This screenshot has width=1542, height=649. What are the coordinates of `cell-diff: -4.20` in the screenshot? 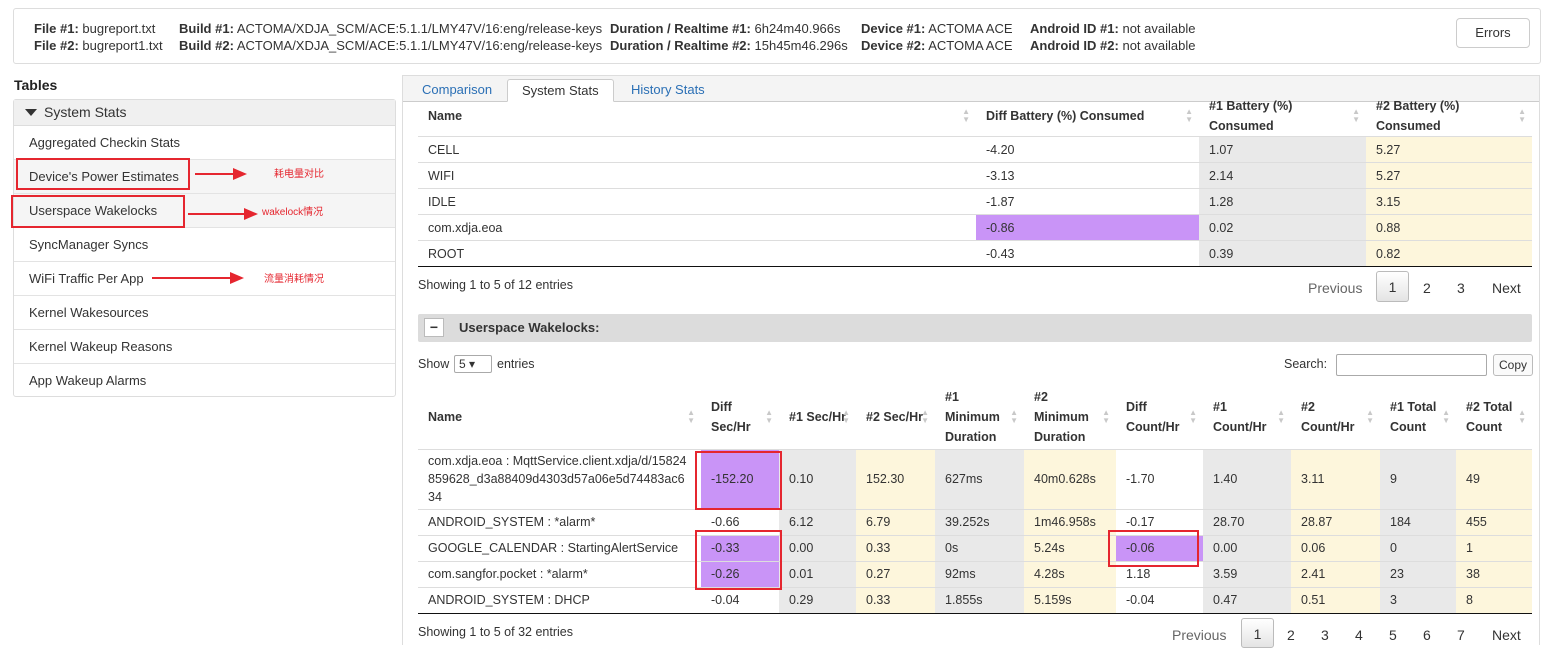 It's located at (1000, 149).